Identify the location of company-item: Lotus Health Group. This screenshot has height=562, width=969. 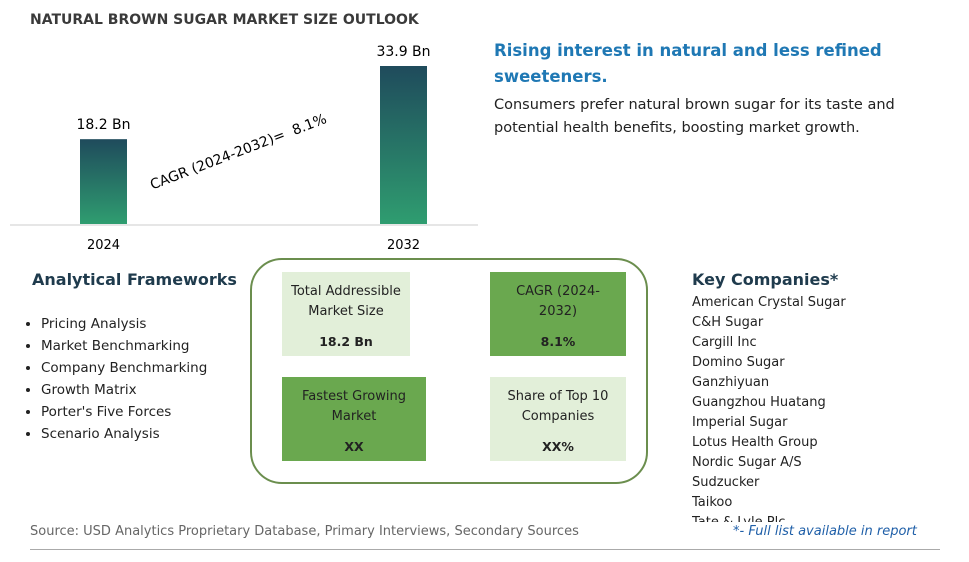
(755, 442).